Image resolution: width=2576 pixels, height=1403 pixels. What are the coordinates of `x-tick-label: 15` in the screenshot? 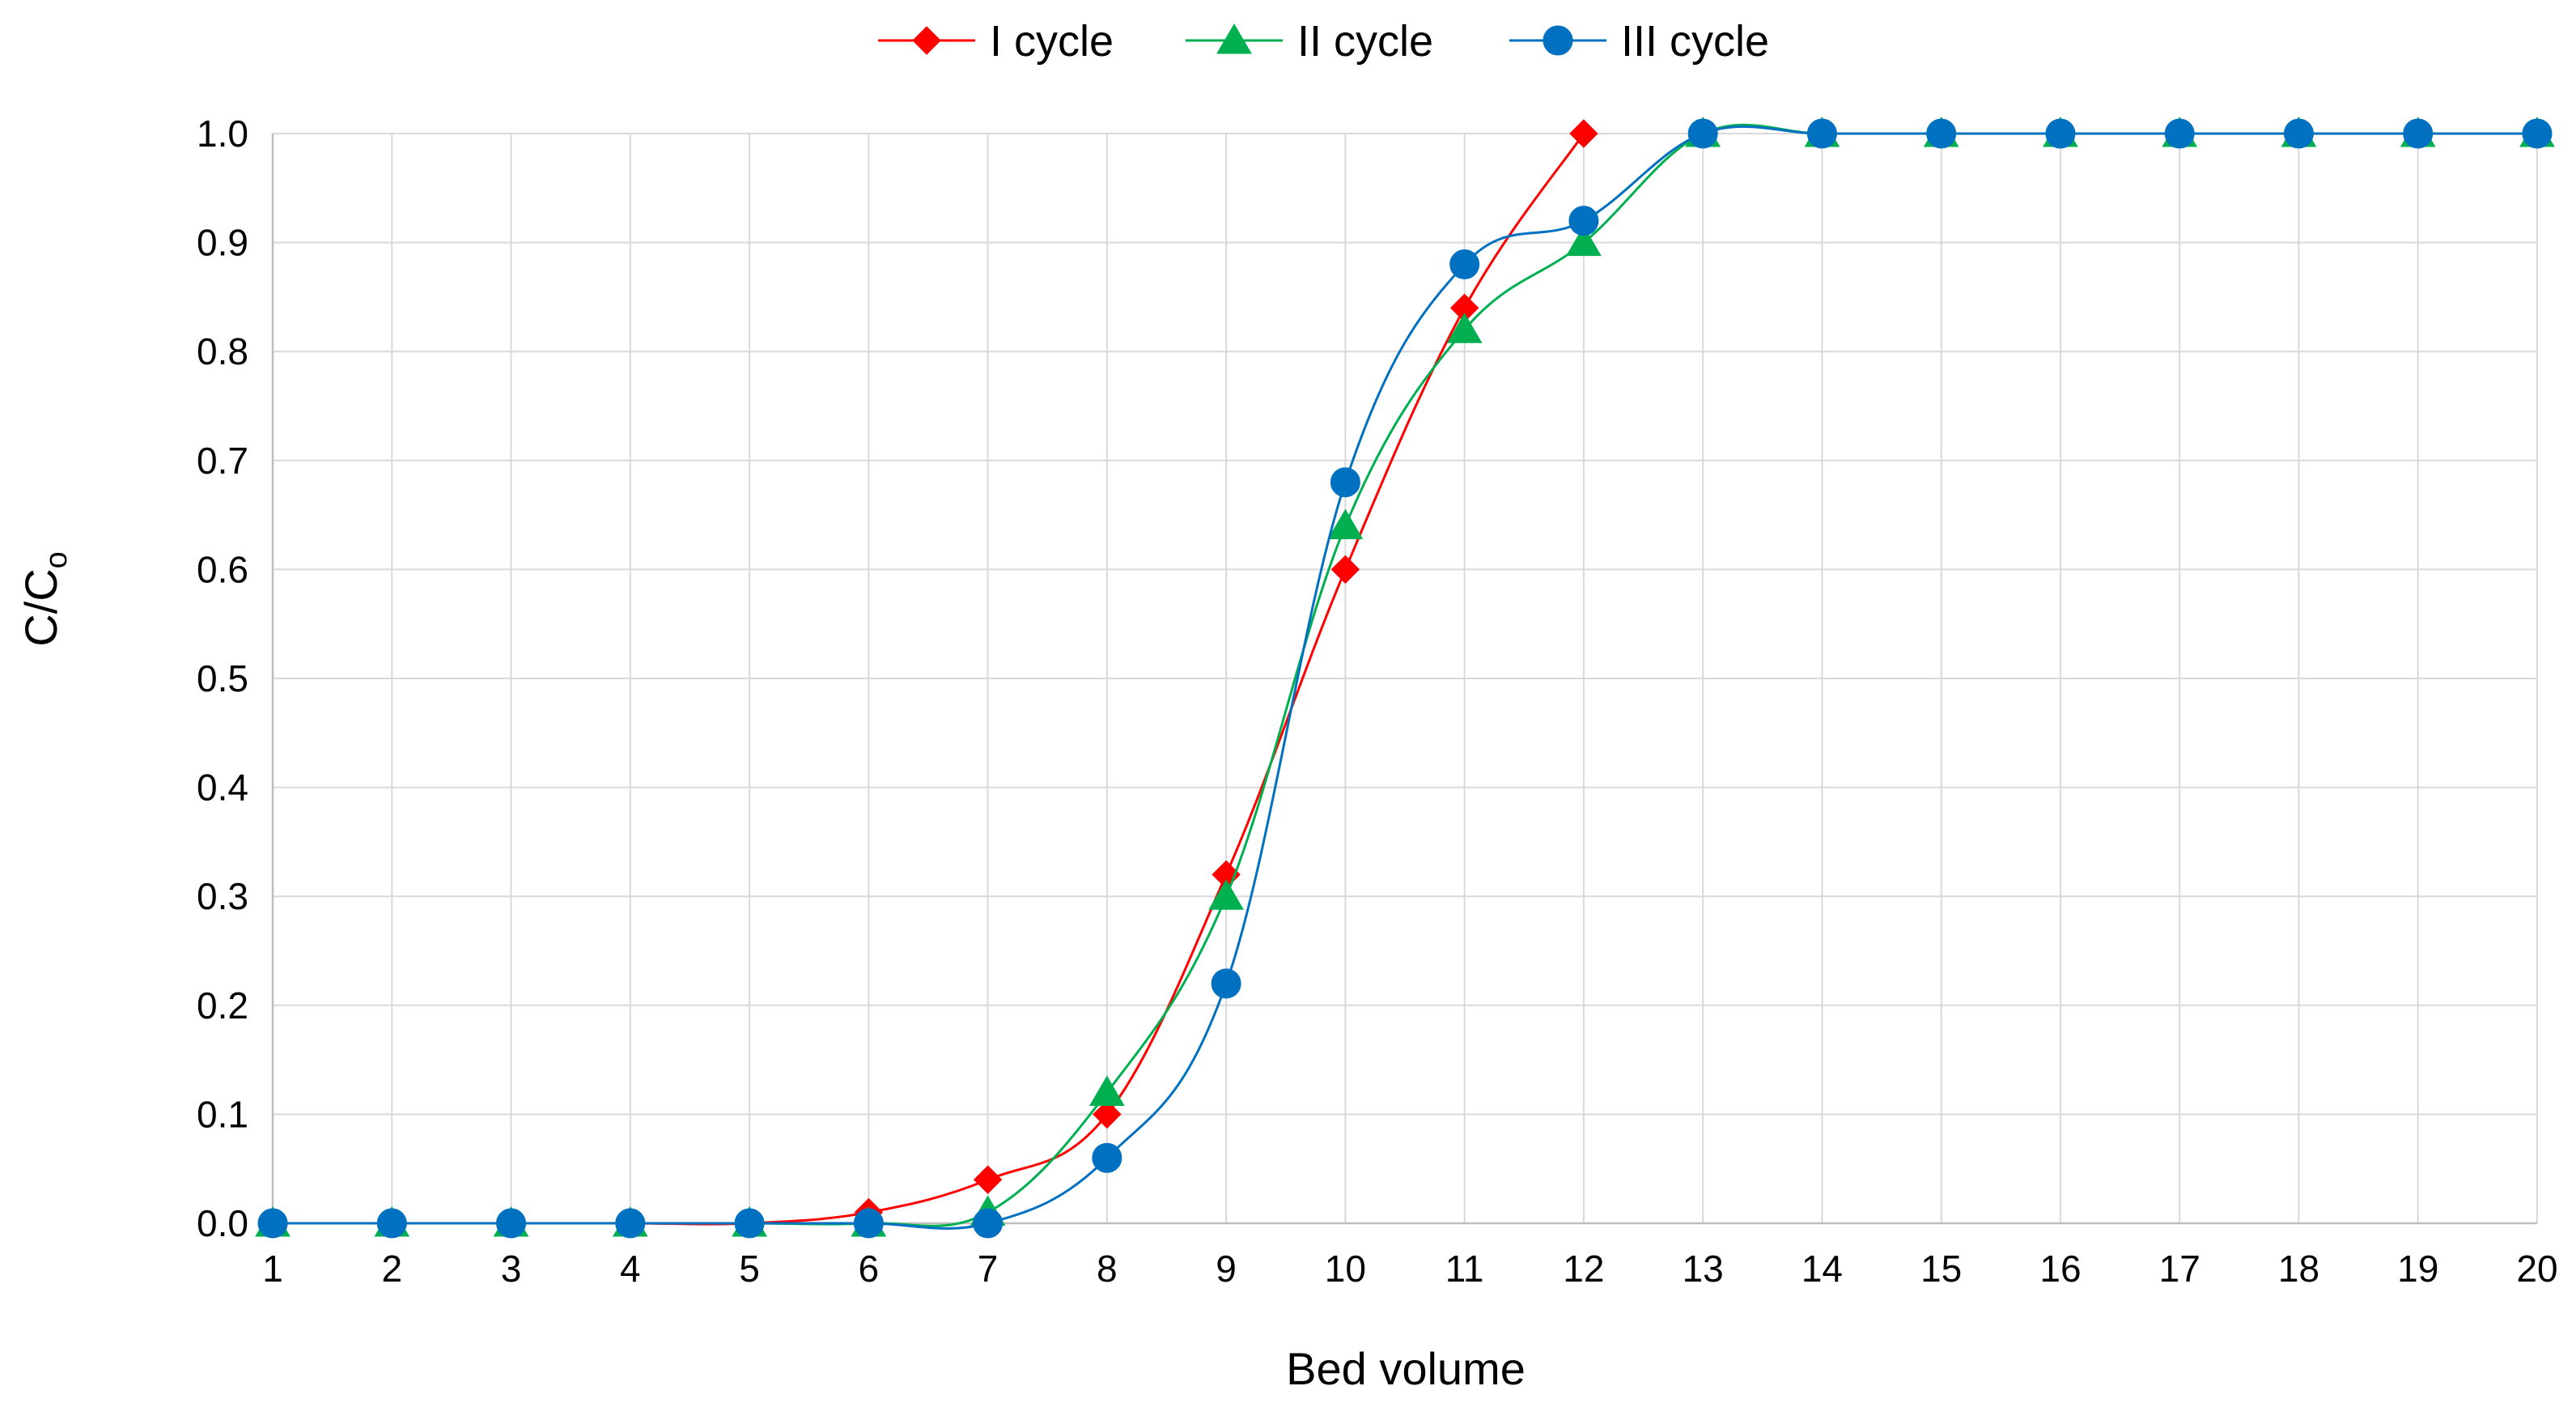 It's located at (1941, 1269).